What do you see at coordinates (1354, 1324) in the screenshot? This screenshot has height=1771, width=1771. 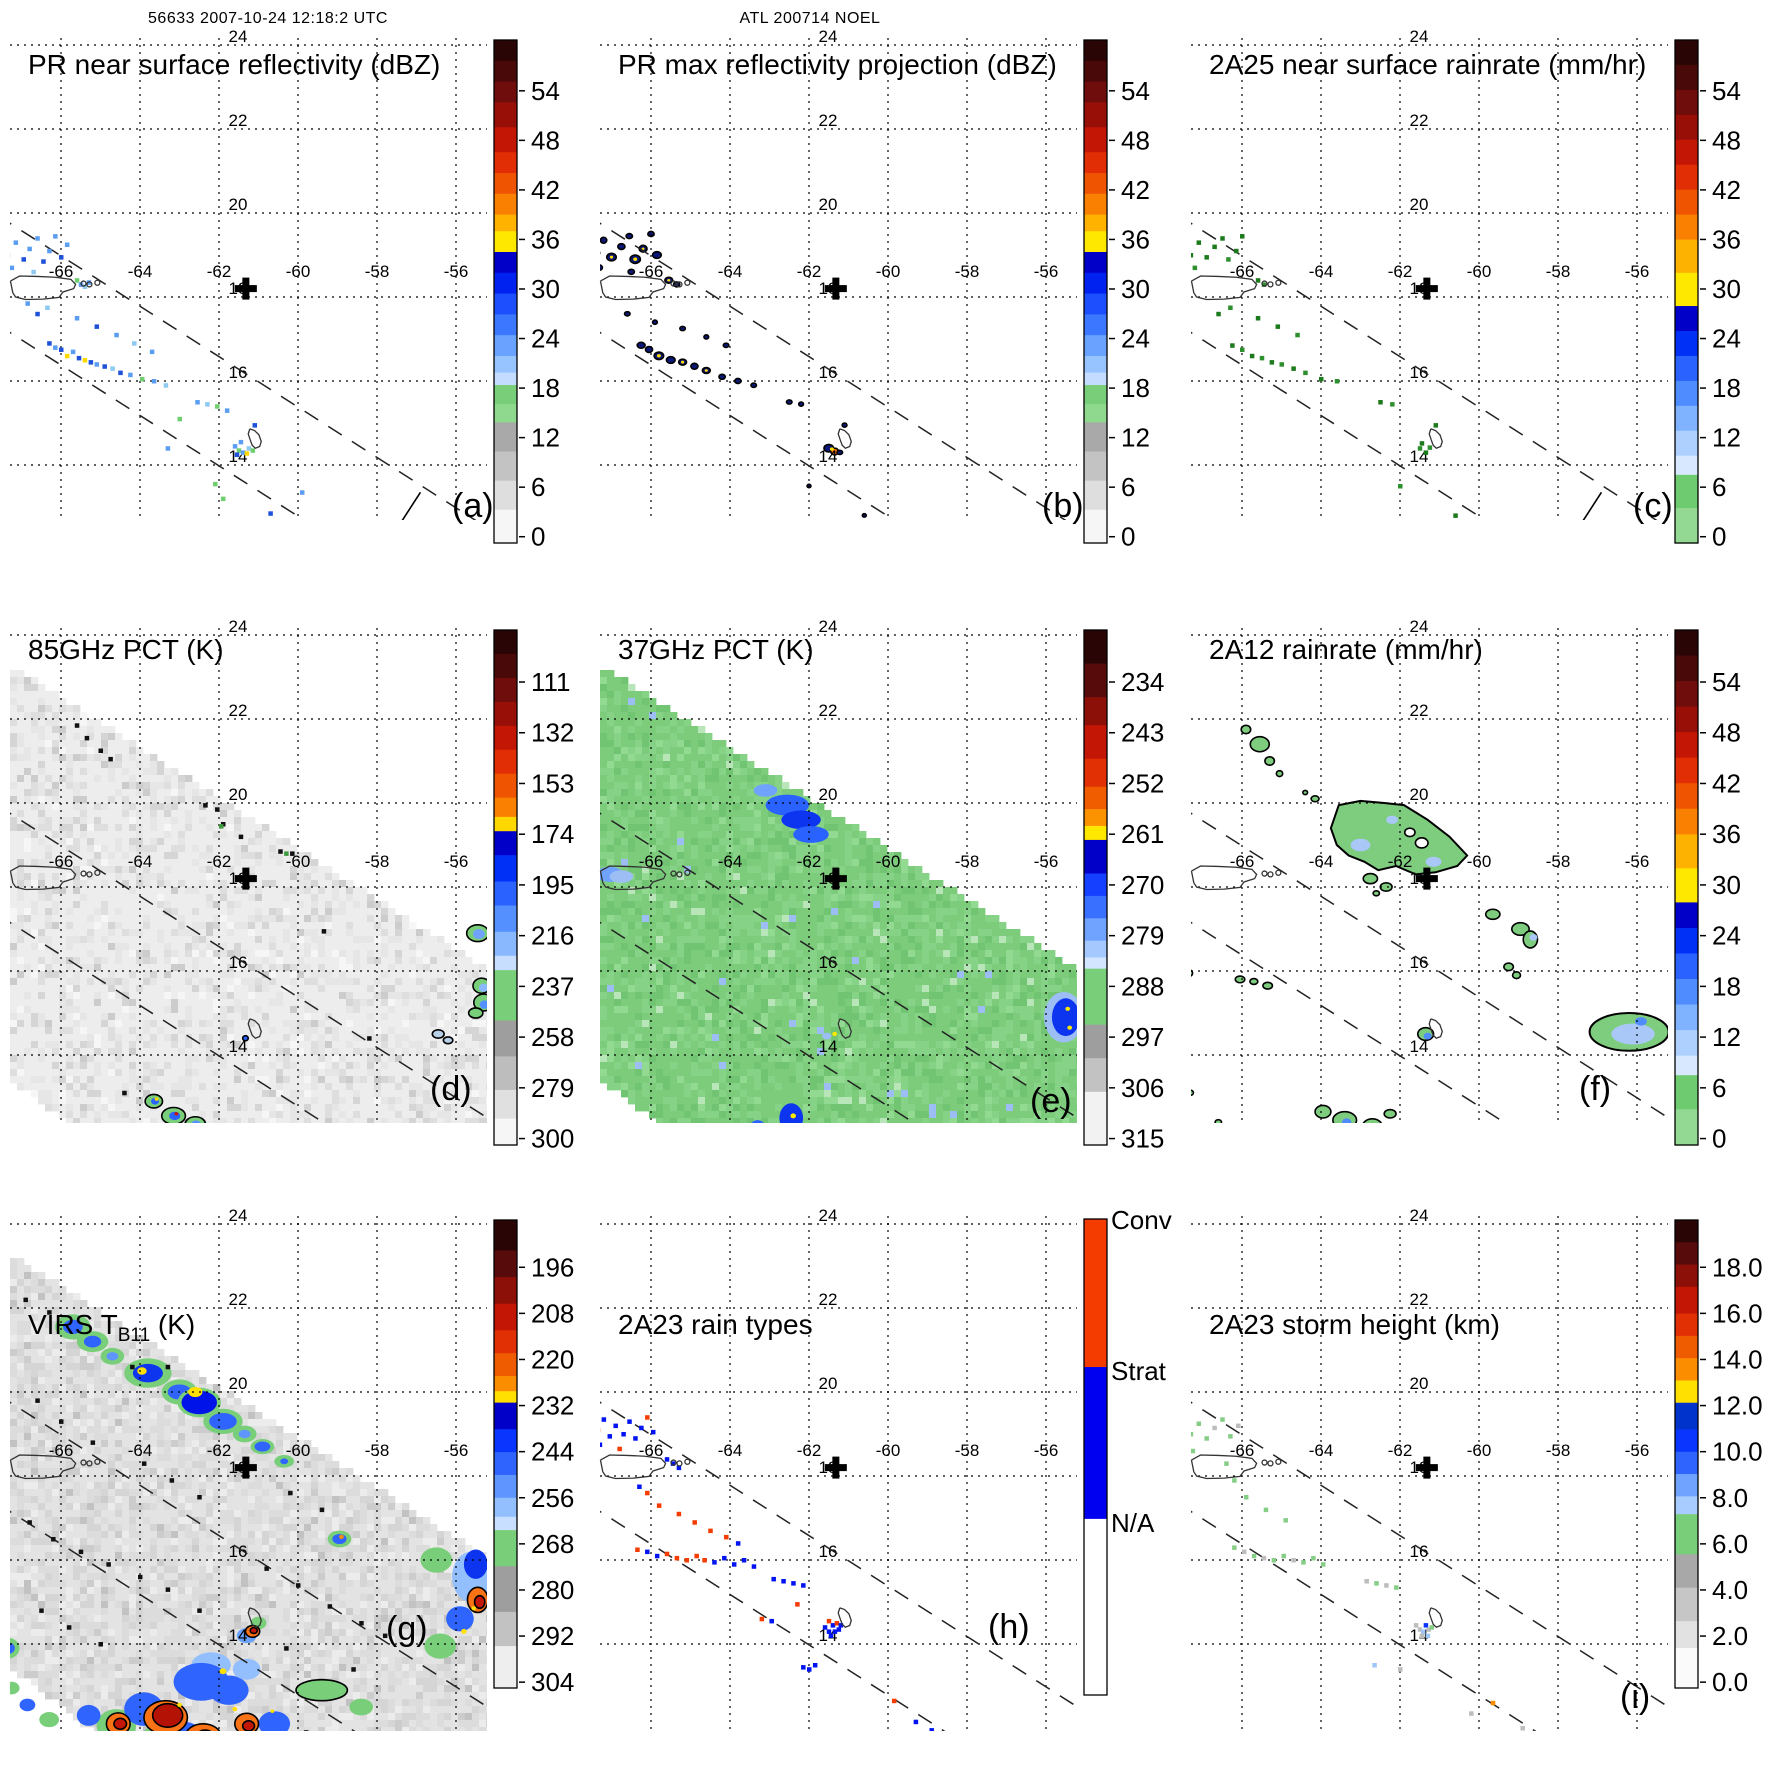 I see `panel-title-i: 2A23 storm height (km)` at bounding box center [1354, 1324].